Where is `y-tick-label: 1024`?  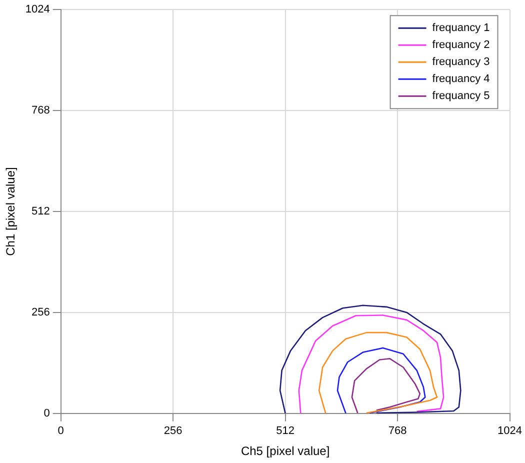 y-tick-label: 1024 is located at coordinates (37, 10).